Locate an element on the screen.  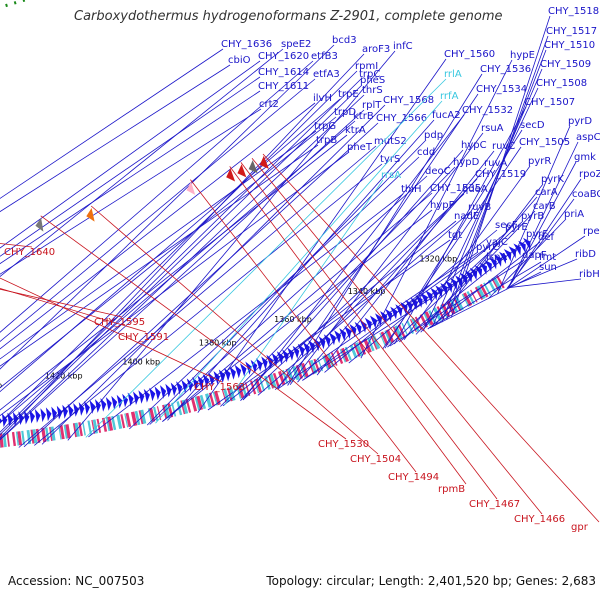
gene-label: lspA is located at coordinates (496, 257).